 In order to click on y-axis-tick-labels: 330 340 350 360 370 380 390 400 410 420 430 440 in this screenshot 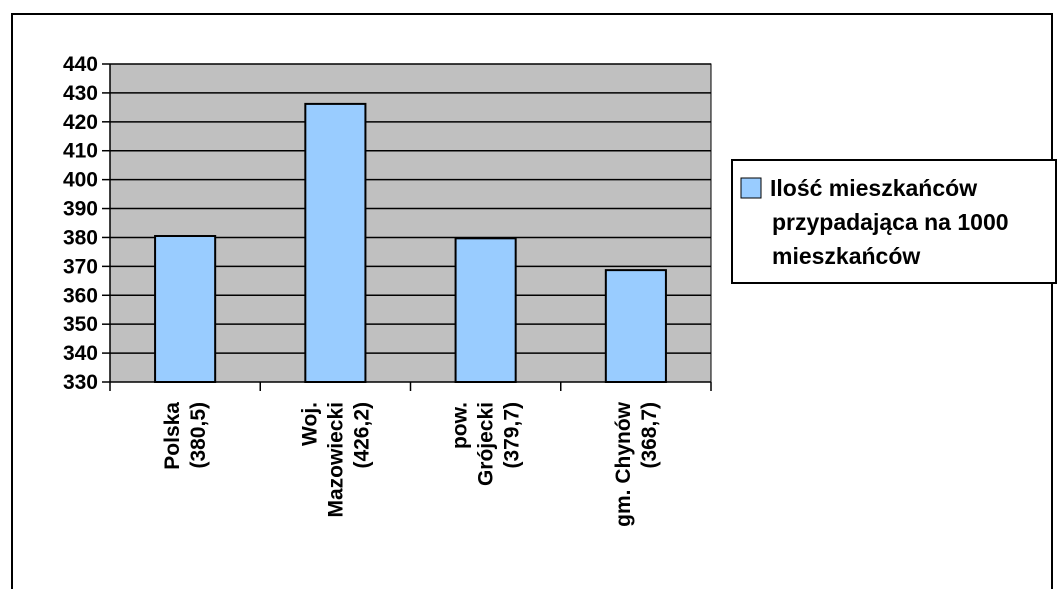, I will do `click(80, 223)`.